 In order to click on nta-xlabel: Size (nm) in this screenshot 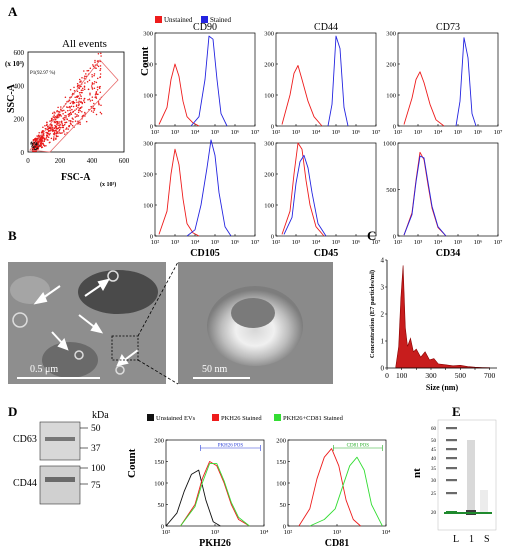, I will do `click(442, 387)`.